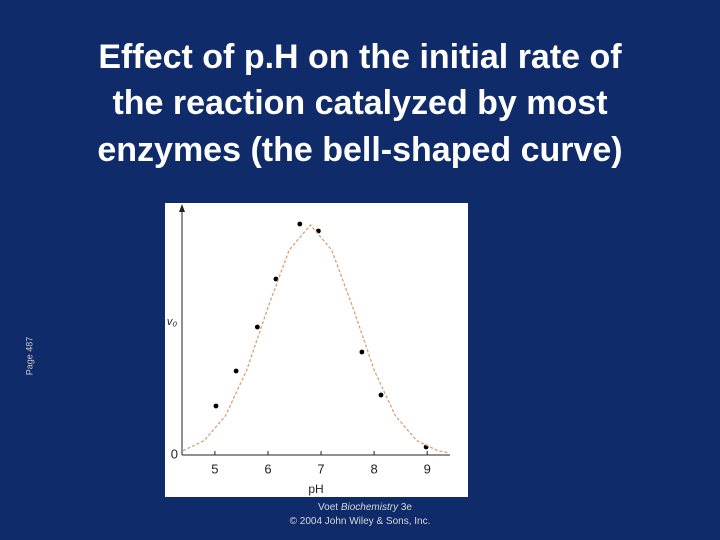 Image resolution: width=720 pixels, height=540 pixels. What do you see at coordinates (329, 507) in the screenshot?
I see `credit-text: Voet` at bounding box center [329, 507].